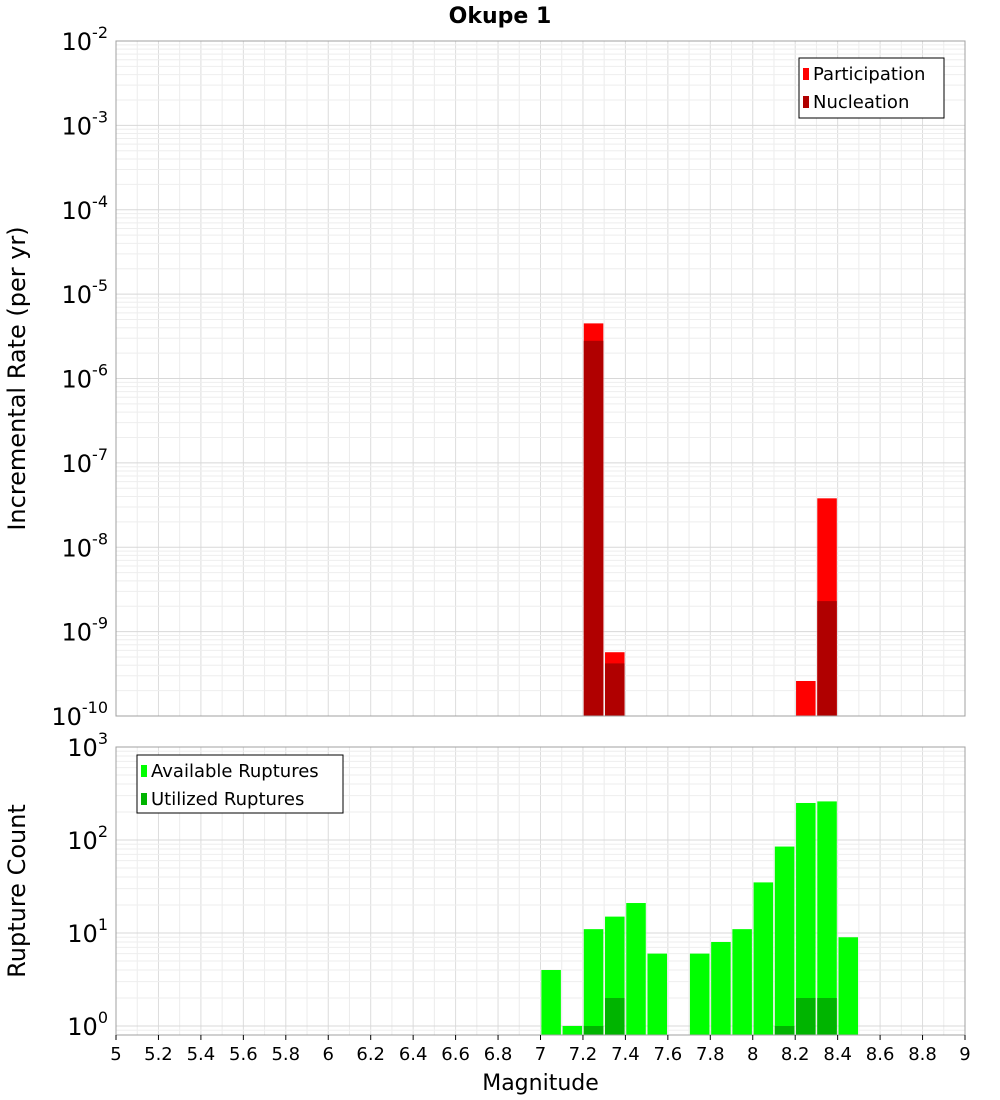  Describe the element at coordinates (235, 771) in the screenshot. I see `legend-label: Available Ruptures` at that location.